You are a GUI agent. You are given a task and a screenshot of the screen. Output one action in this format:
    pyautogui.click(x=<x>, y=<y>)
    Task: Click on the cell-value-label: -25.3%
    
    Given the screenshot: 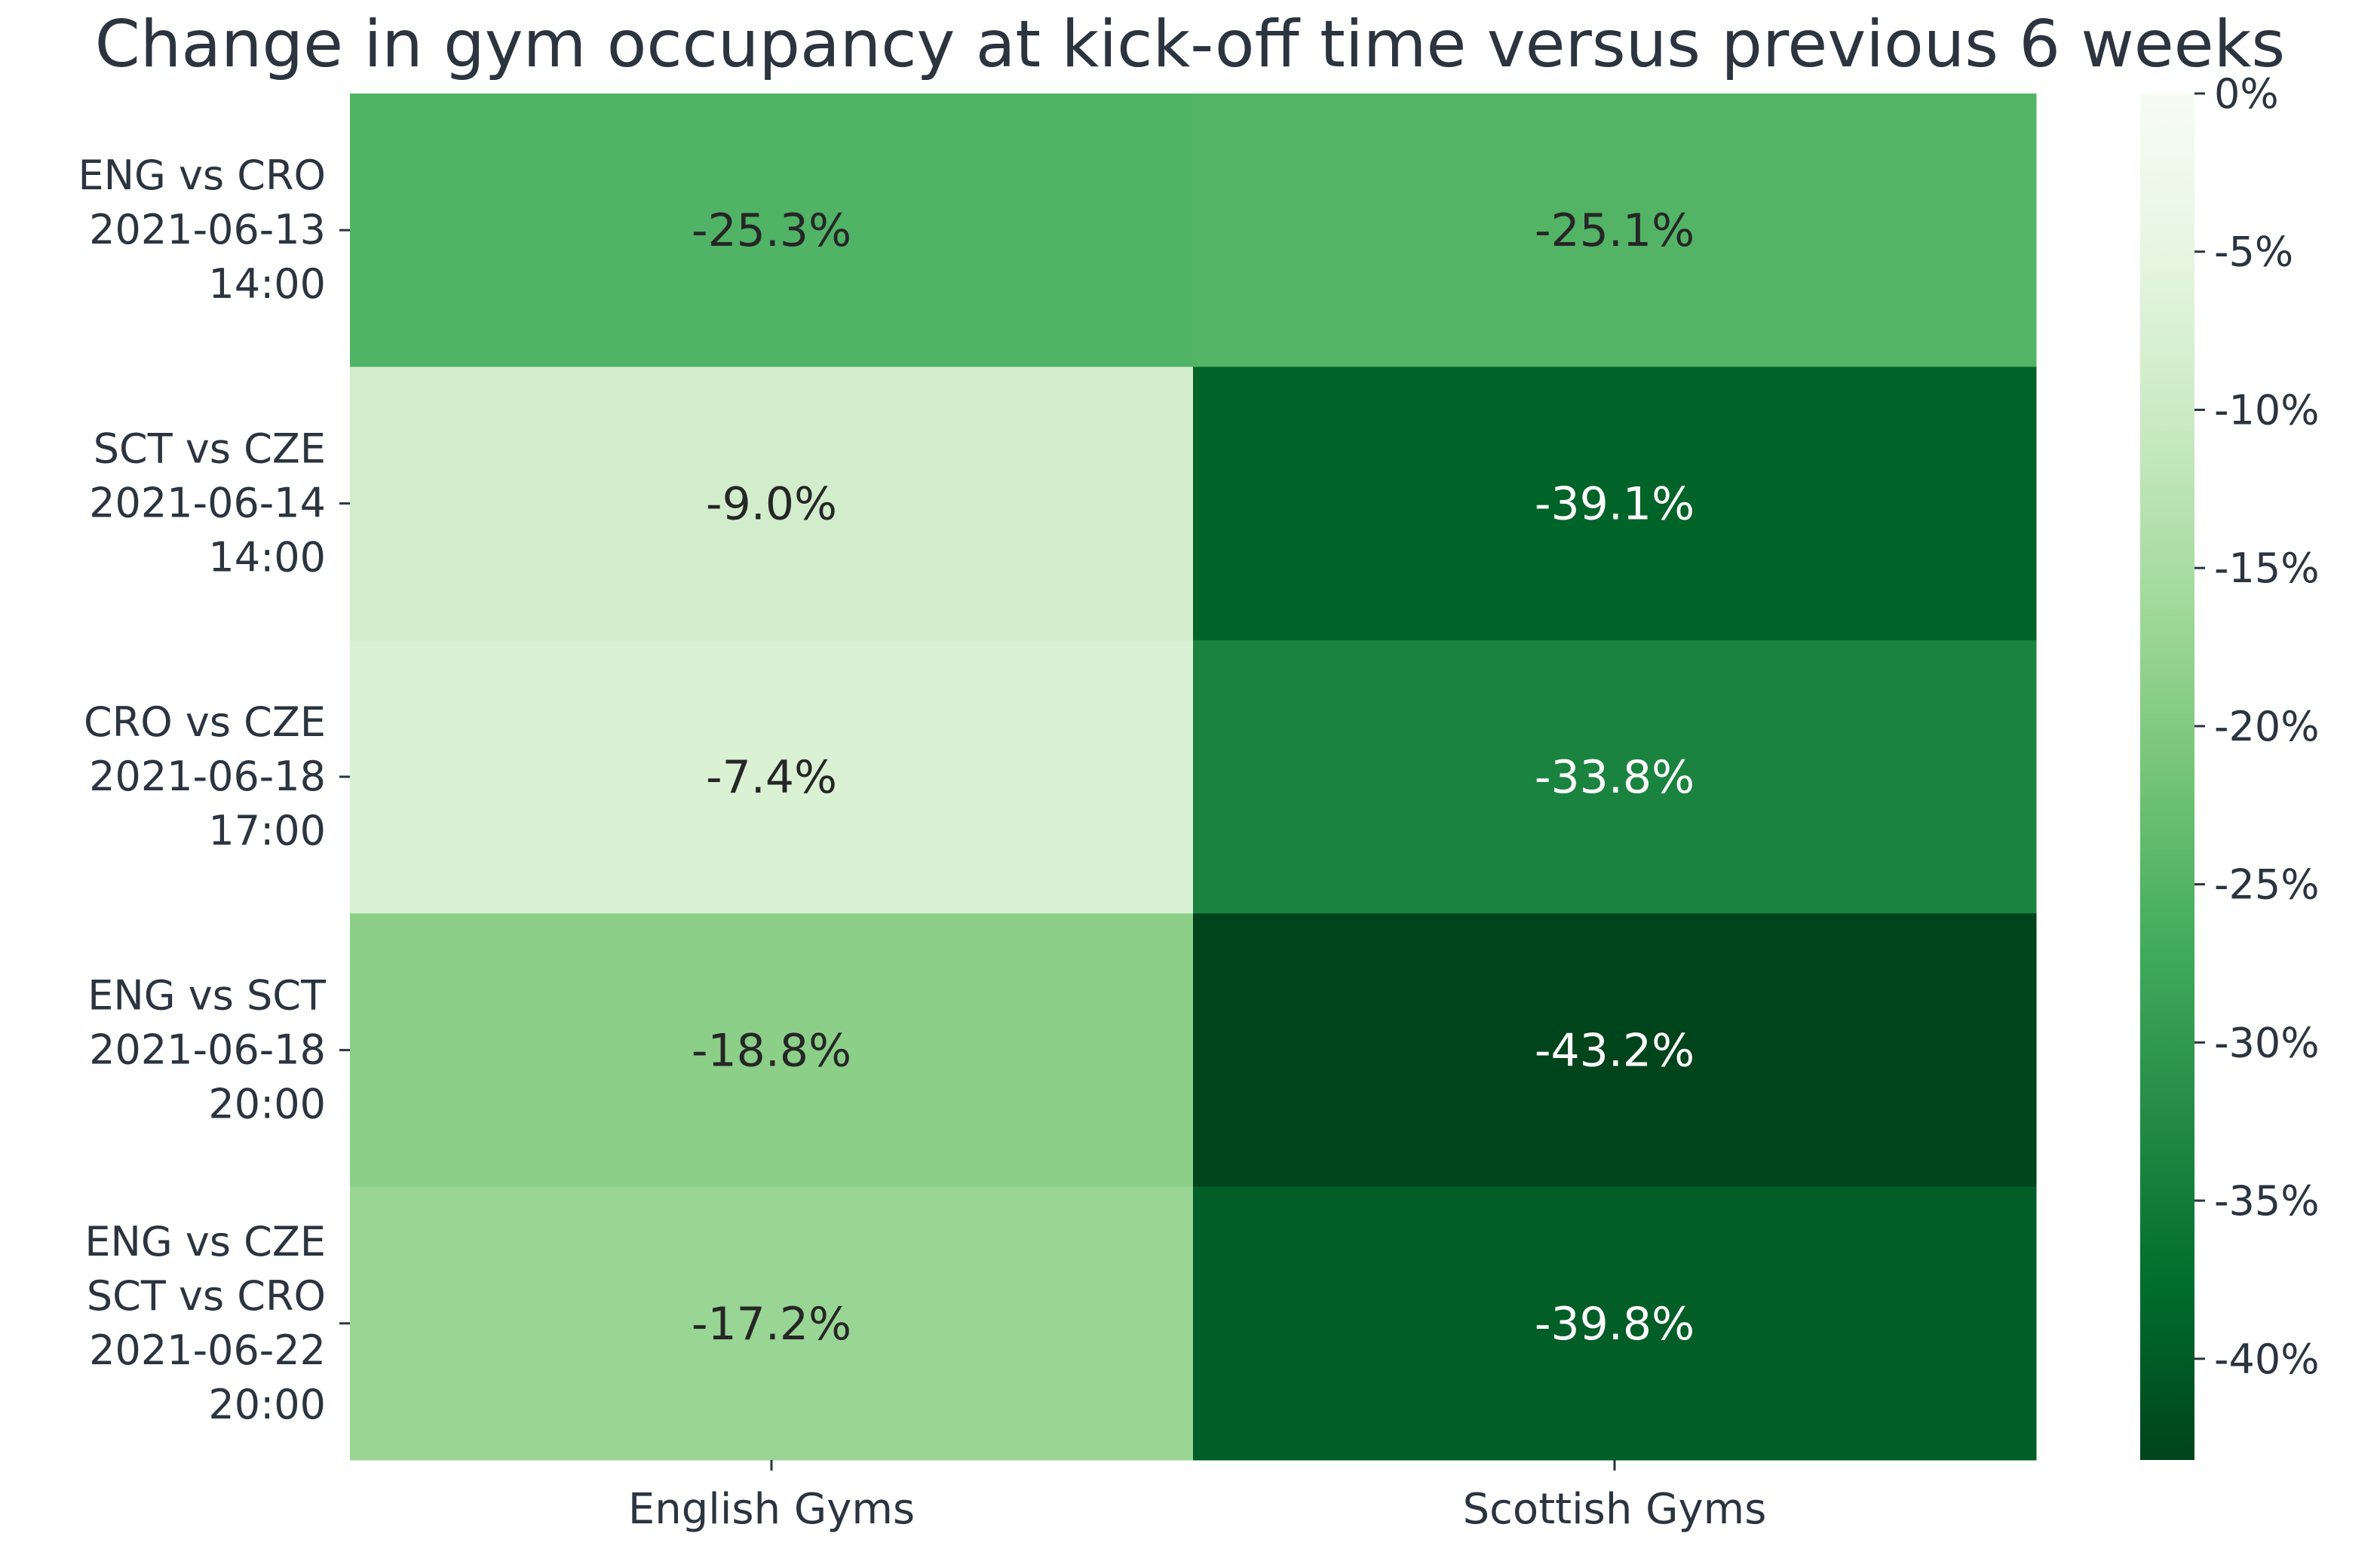 What is the action you would take?
    pyautogui.click(x=771, y=230)
    